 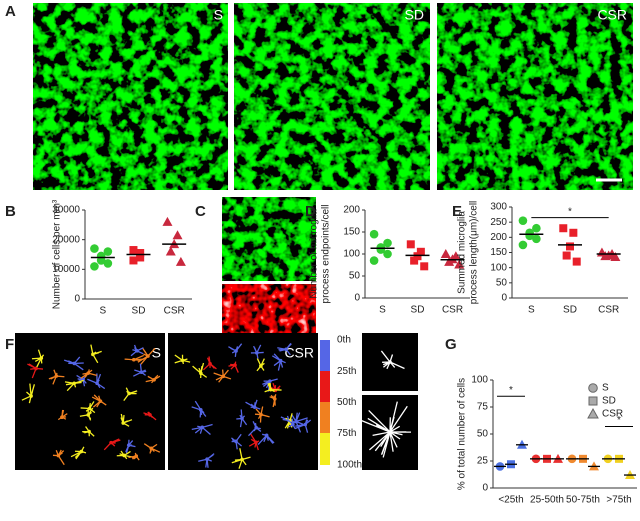 I want to click on y-tick-label: 250, so click(x=498, y=222).